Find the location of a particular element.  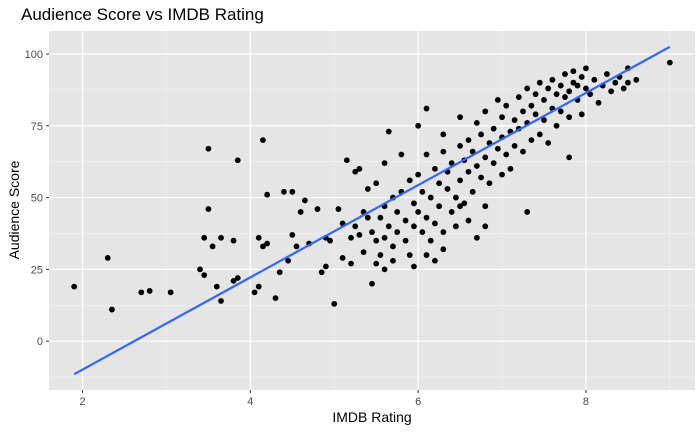

chart-title: Audience Score vs IMDB Rating is located at coordinates (142, 14).